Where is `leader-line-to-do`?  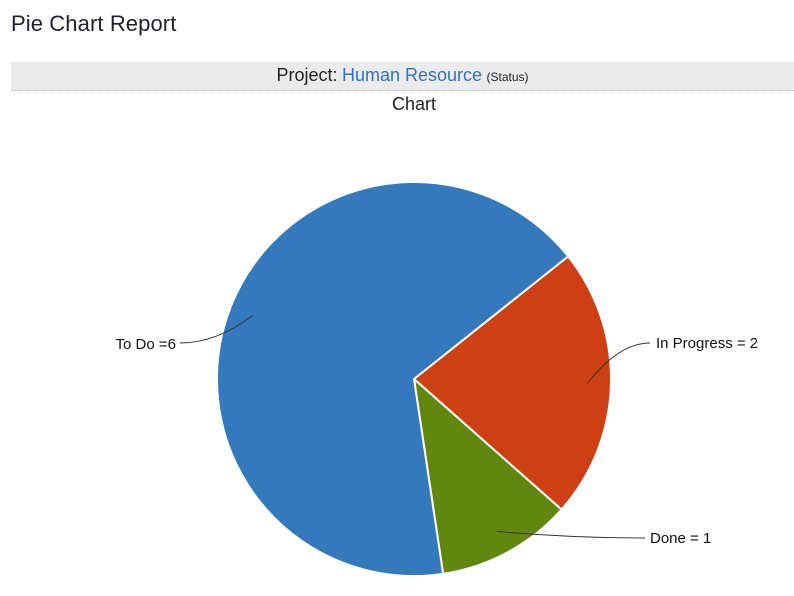
leader-line-to-do is located at coordinates (216, 329).